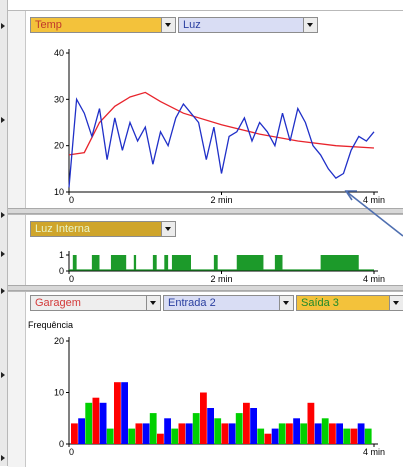  Describe the element at coordinates (61, 255) in the screenshot. I see `y-tick-label: 1` at that location.